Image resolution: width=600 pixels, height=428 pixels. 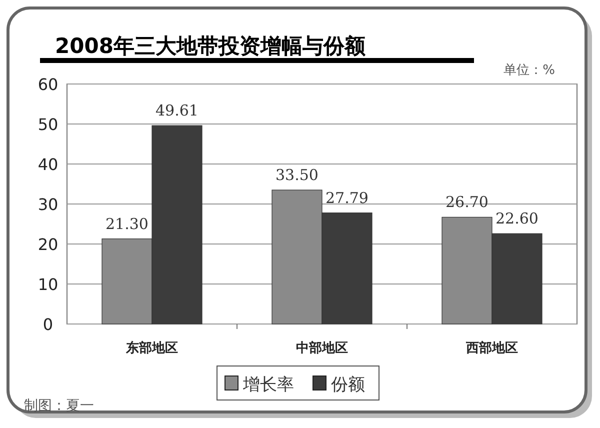 What do you see at coordinates (347, 197) in the screenshot?
I see `data-label: 27.79` at bounding box center [347, 197].